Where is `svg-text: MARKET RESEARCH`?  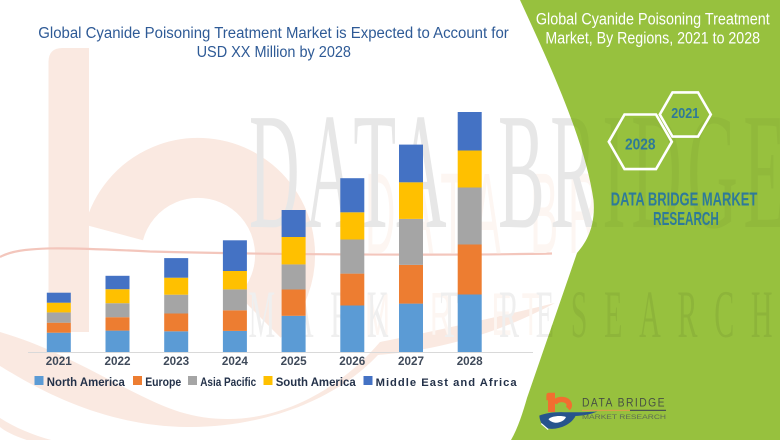 svg-text: MARKET RESEARCH is located at coordinates (624, 418).